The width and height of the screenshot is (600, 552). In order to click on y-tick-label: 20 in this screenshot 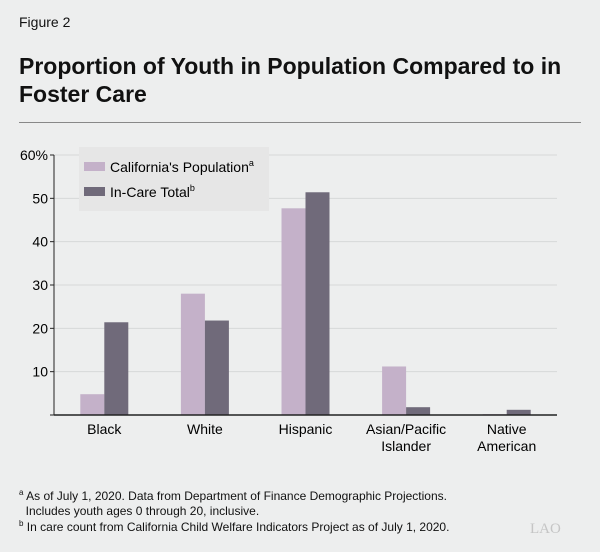, I will do `click(40, 328)`.